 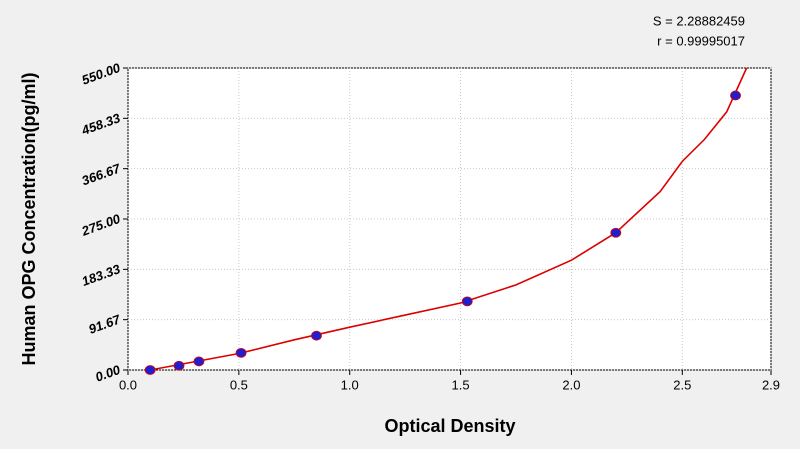 I want to click on x-tick-label: 1.5, so click(x=461, y=384).